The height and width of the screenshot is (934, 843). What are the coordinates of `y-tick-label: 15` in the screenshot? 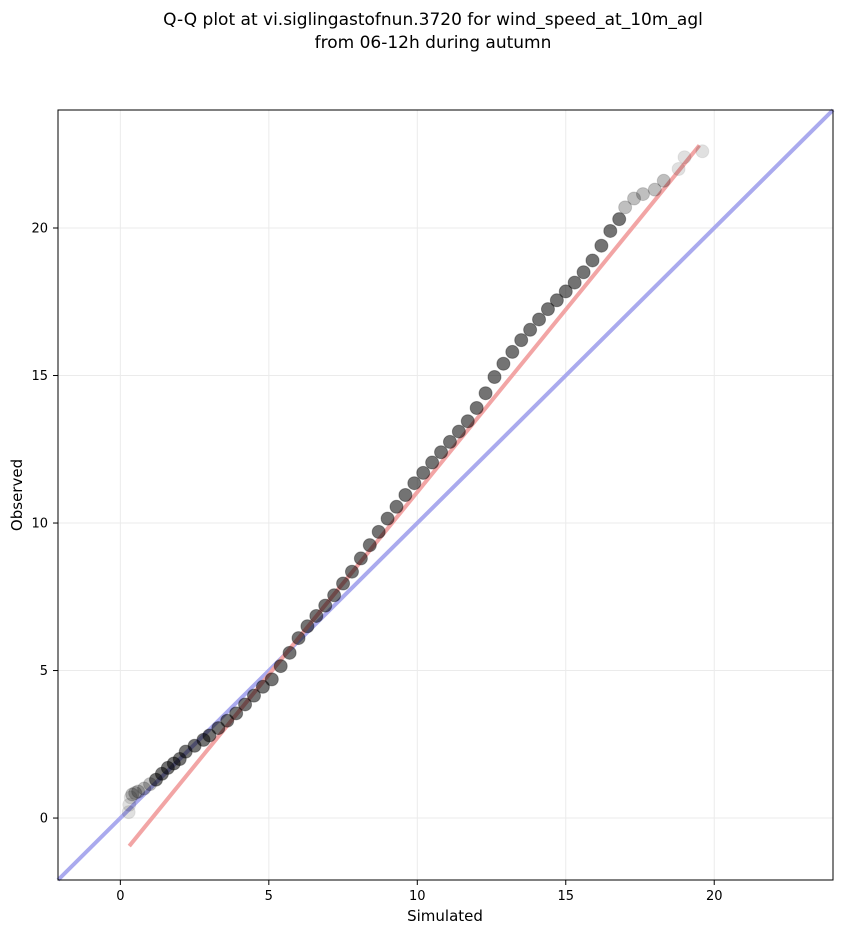 It's located at (39, 376).